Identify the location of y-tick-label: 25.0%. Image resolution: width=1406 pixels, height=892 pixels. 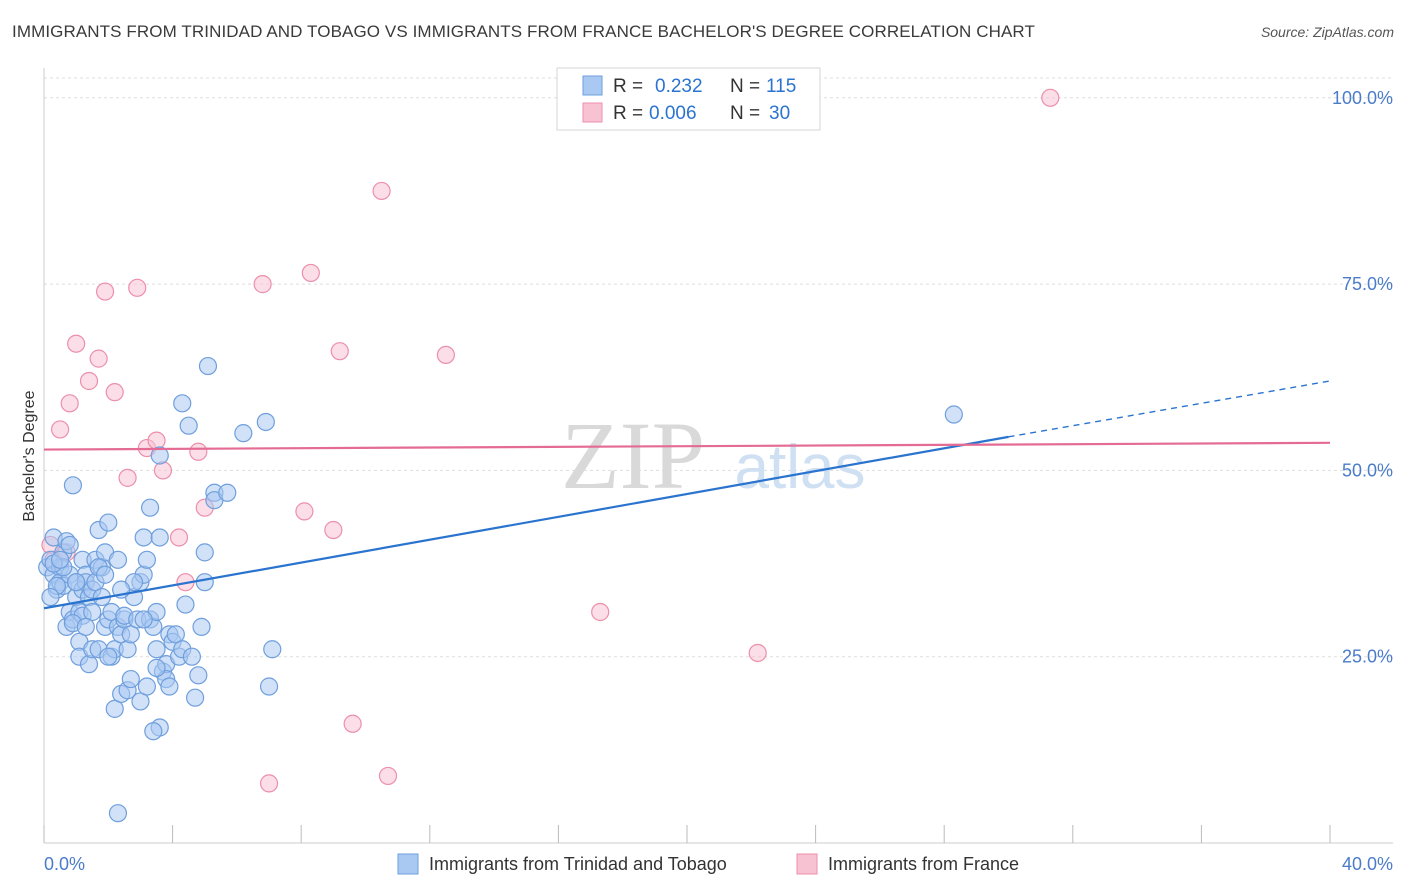
(1367, 657).